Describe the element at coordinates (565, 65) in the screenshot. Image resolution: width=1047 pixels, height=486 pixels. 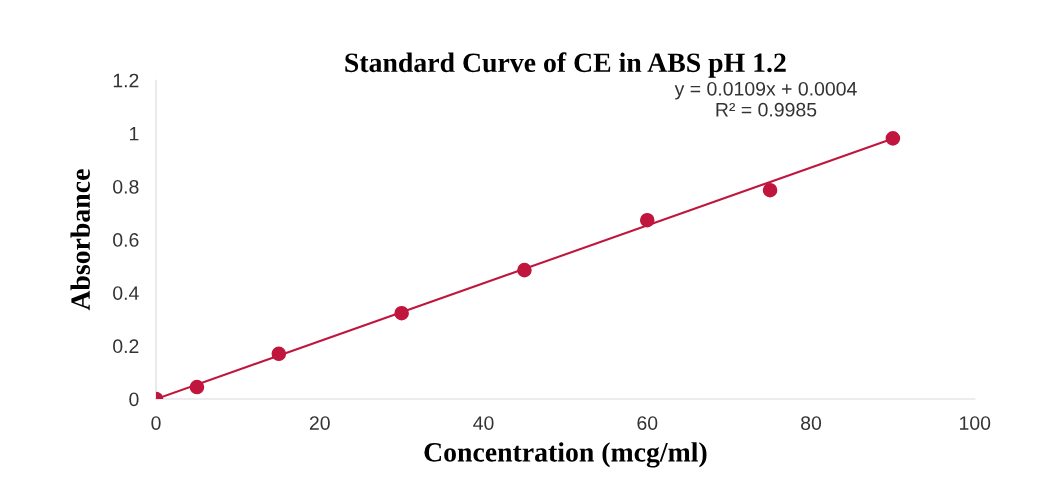
I see `chart-title: Standard Curve of CE in ABS pH 1.2` at that location.